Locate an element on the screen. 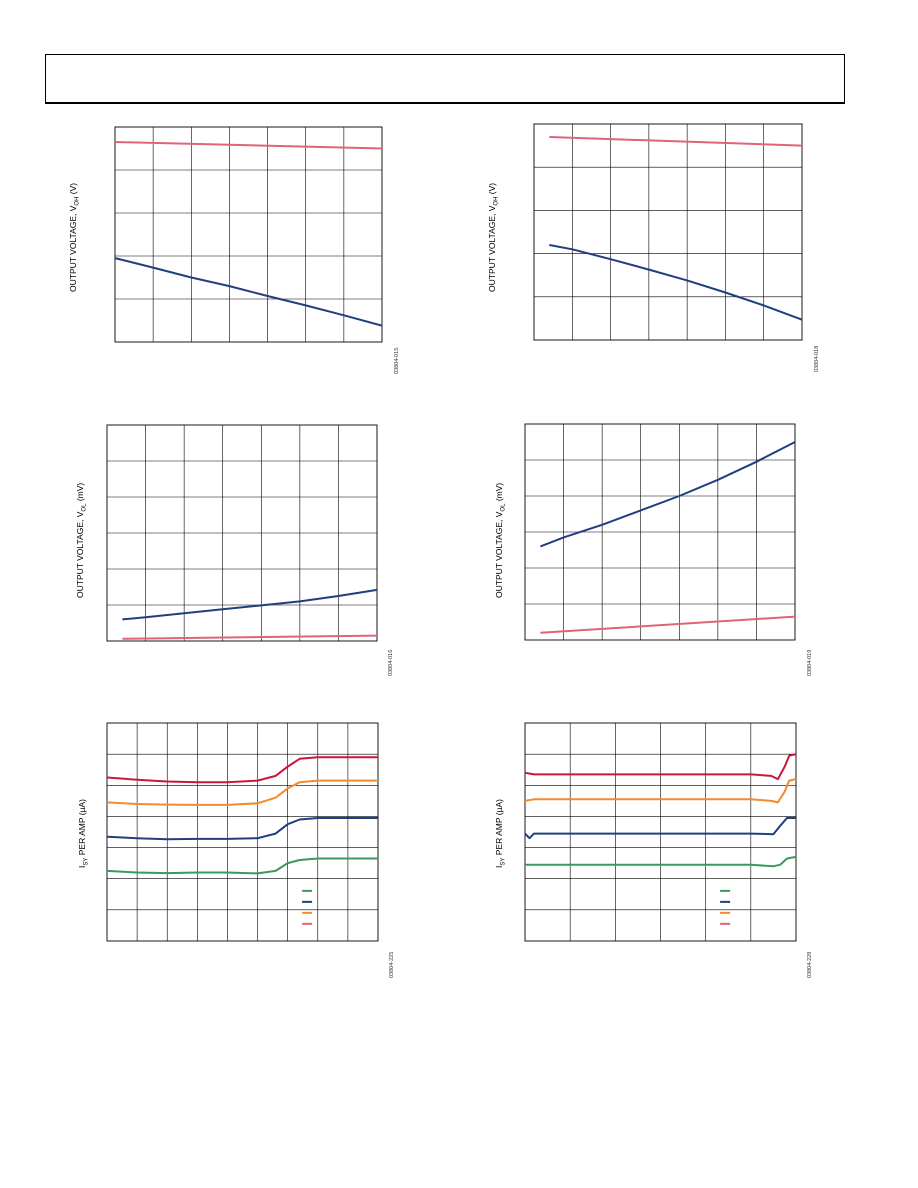  y-axis-label-subscript: SY is located at coordinates (503, 861).